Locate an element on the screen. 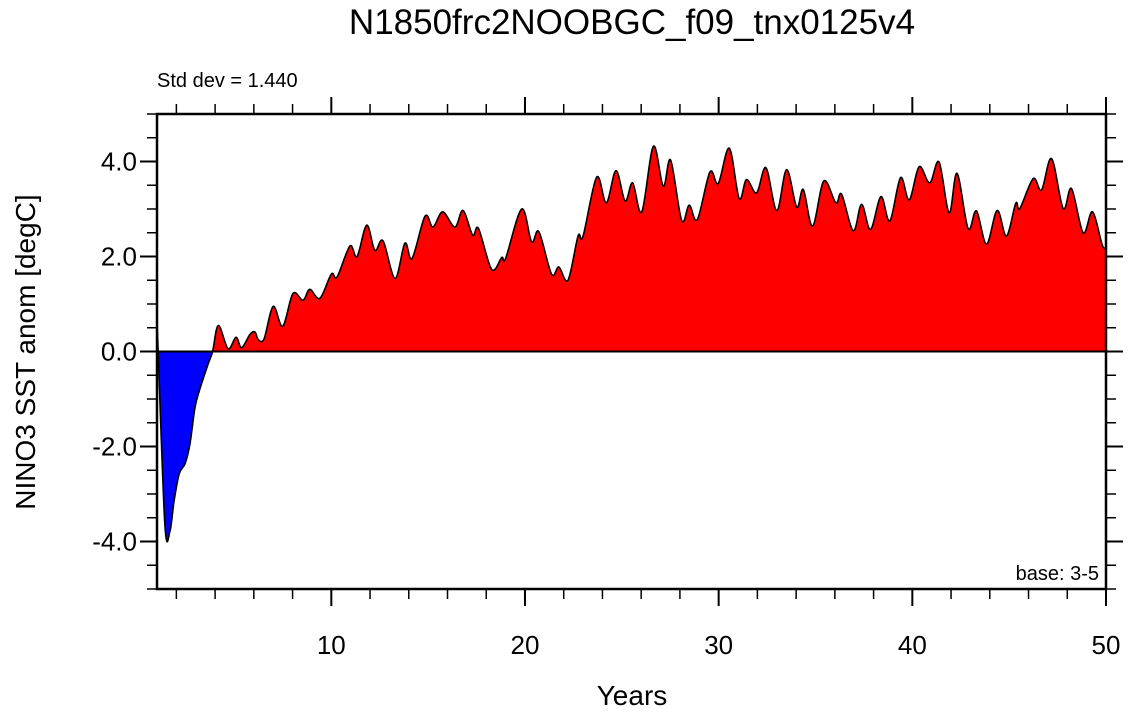 The width and height of the screenshot is (1137, 719). y-tick-label: 2.0 is located at coordinates (119, 257).